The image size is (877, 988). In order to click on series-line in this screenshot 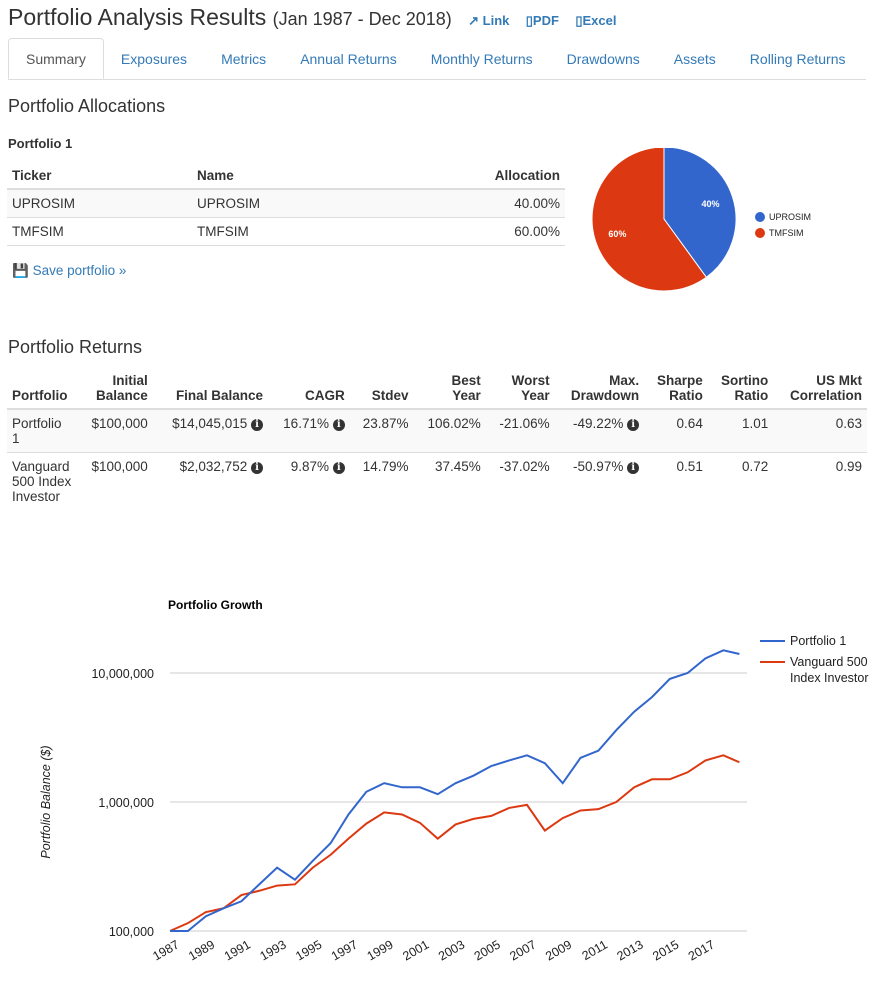, I will do `click(454, 843)`.